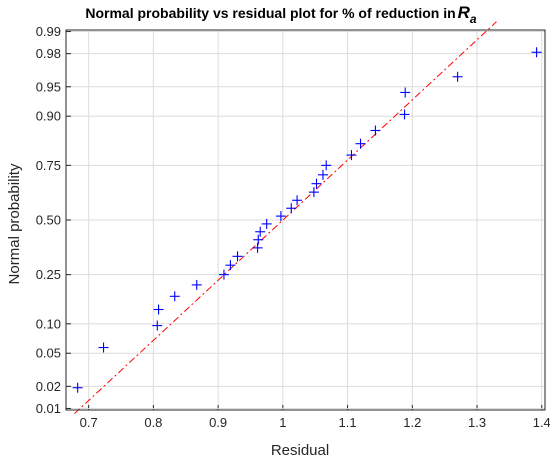 The image size is (550, 460). I want to click on chart-title-subscript: a, so click(473, 19).